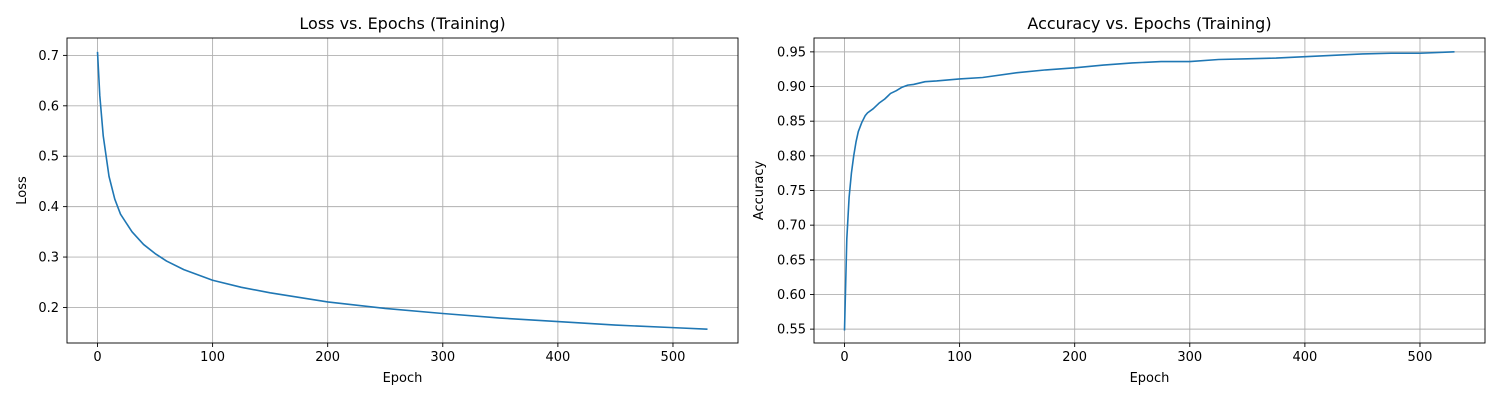 The image size is (1500, 400). What do you see at coordinates (791, 295) in the screenshot?
I see `accuracy-y-tick-label-1: 0.60` at bounding box center [791, 295].